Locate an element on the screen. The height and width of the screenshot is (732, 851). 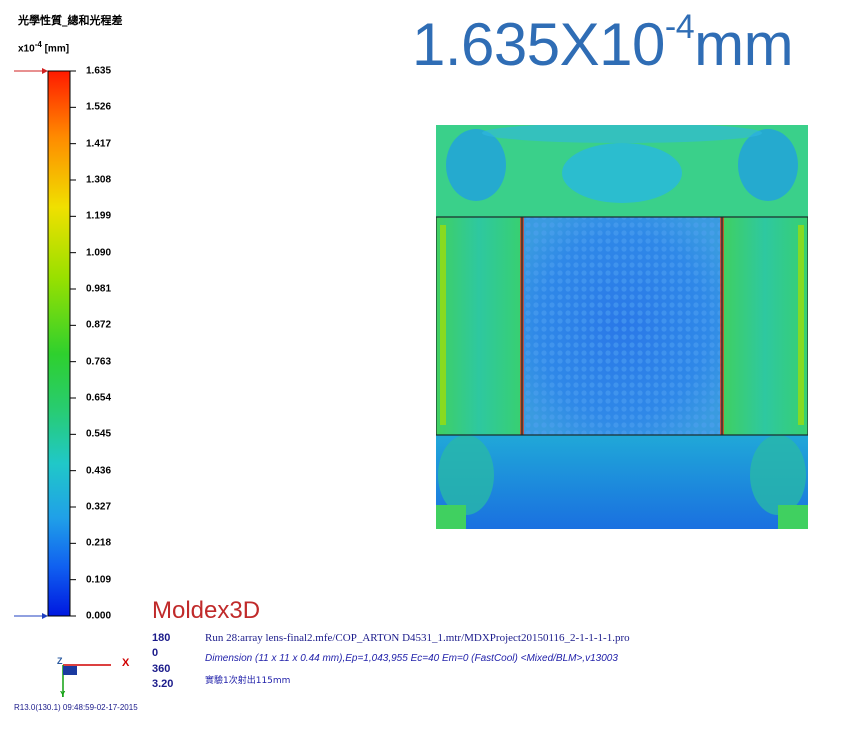
scale-tick-label: 0.436 is located at coordinates (99, 471).